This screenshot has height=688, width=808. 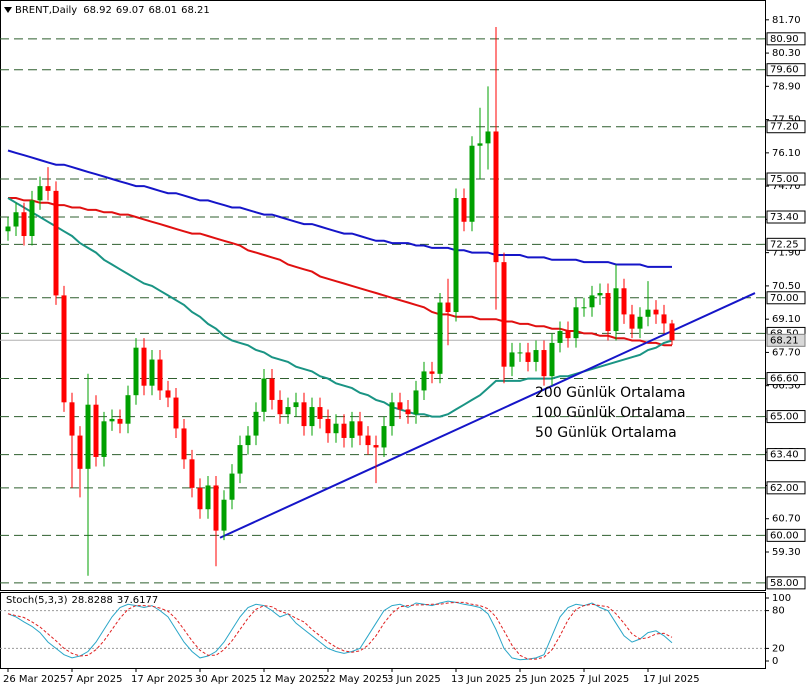 I want to click on level-label: 70.00, so click(x=784, y=298).